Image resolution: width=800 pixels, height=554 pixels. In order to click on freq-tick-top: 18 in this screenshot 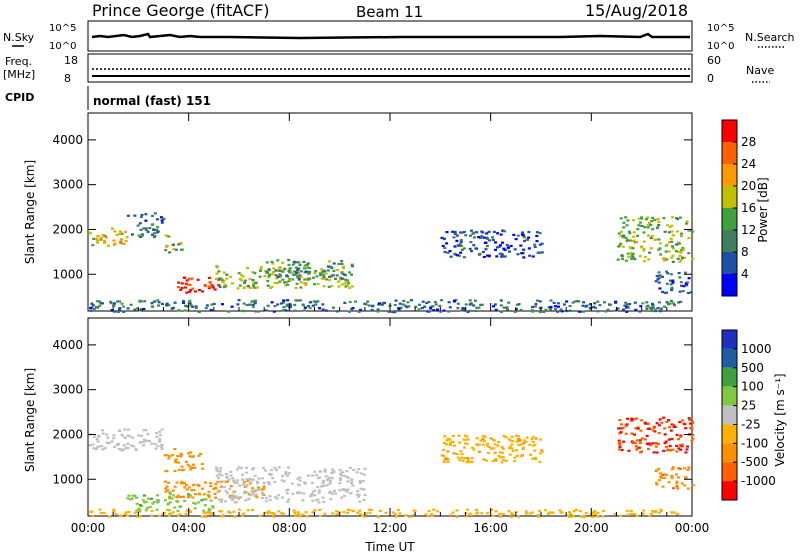, I will do `click(71, 60)`.